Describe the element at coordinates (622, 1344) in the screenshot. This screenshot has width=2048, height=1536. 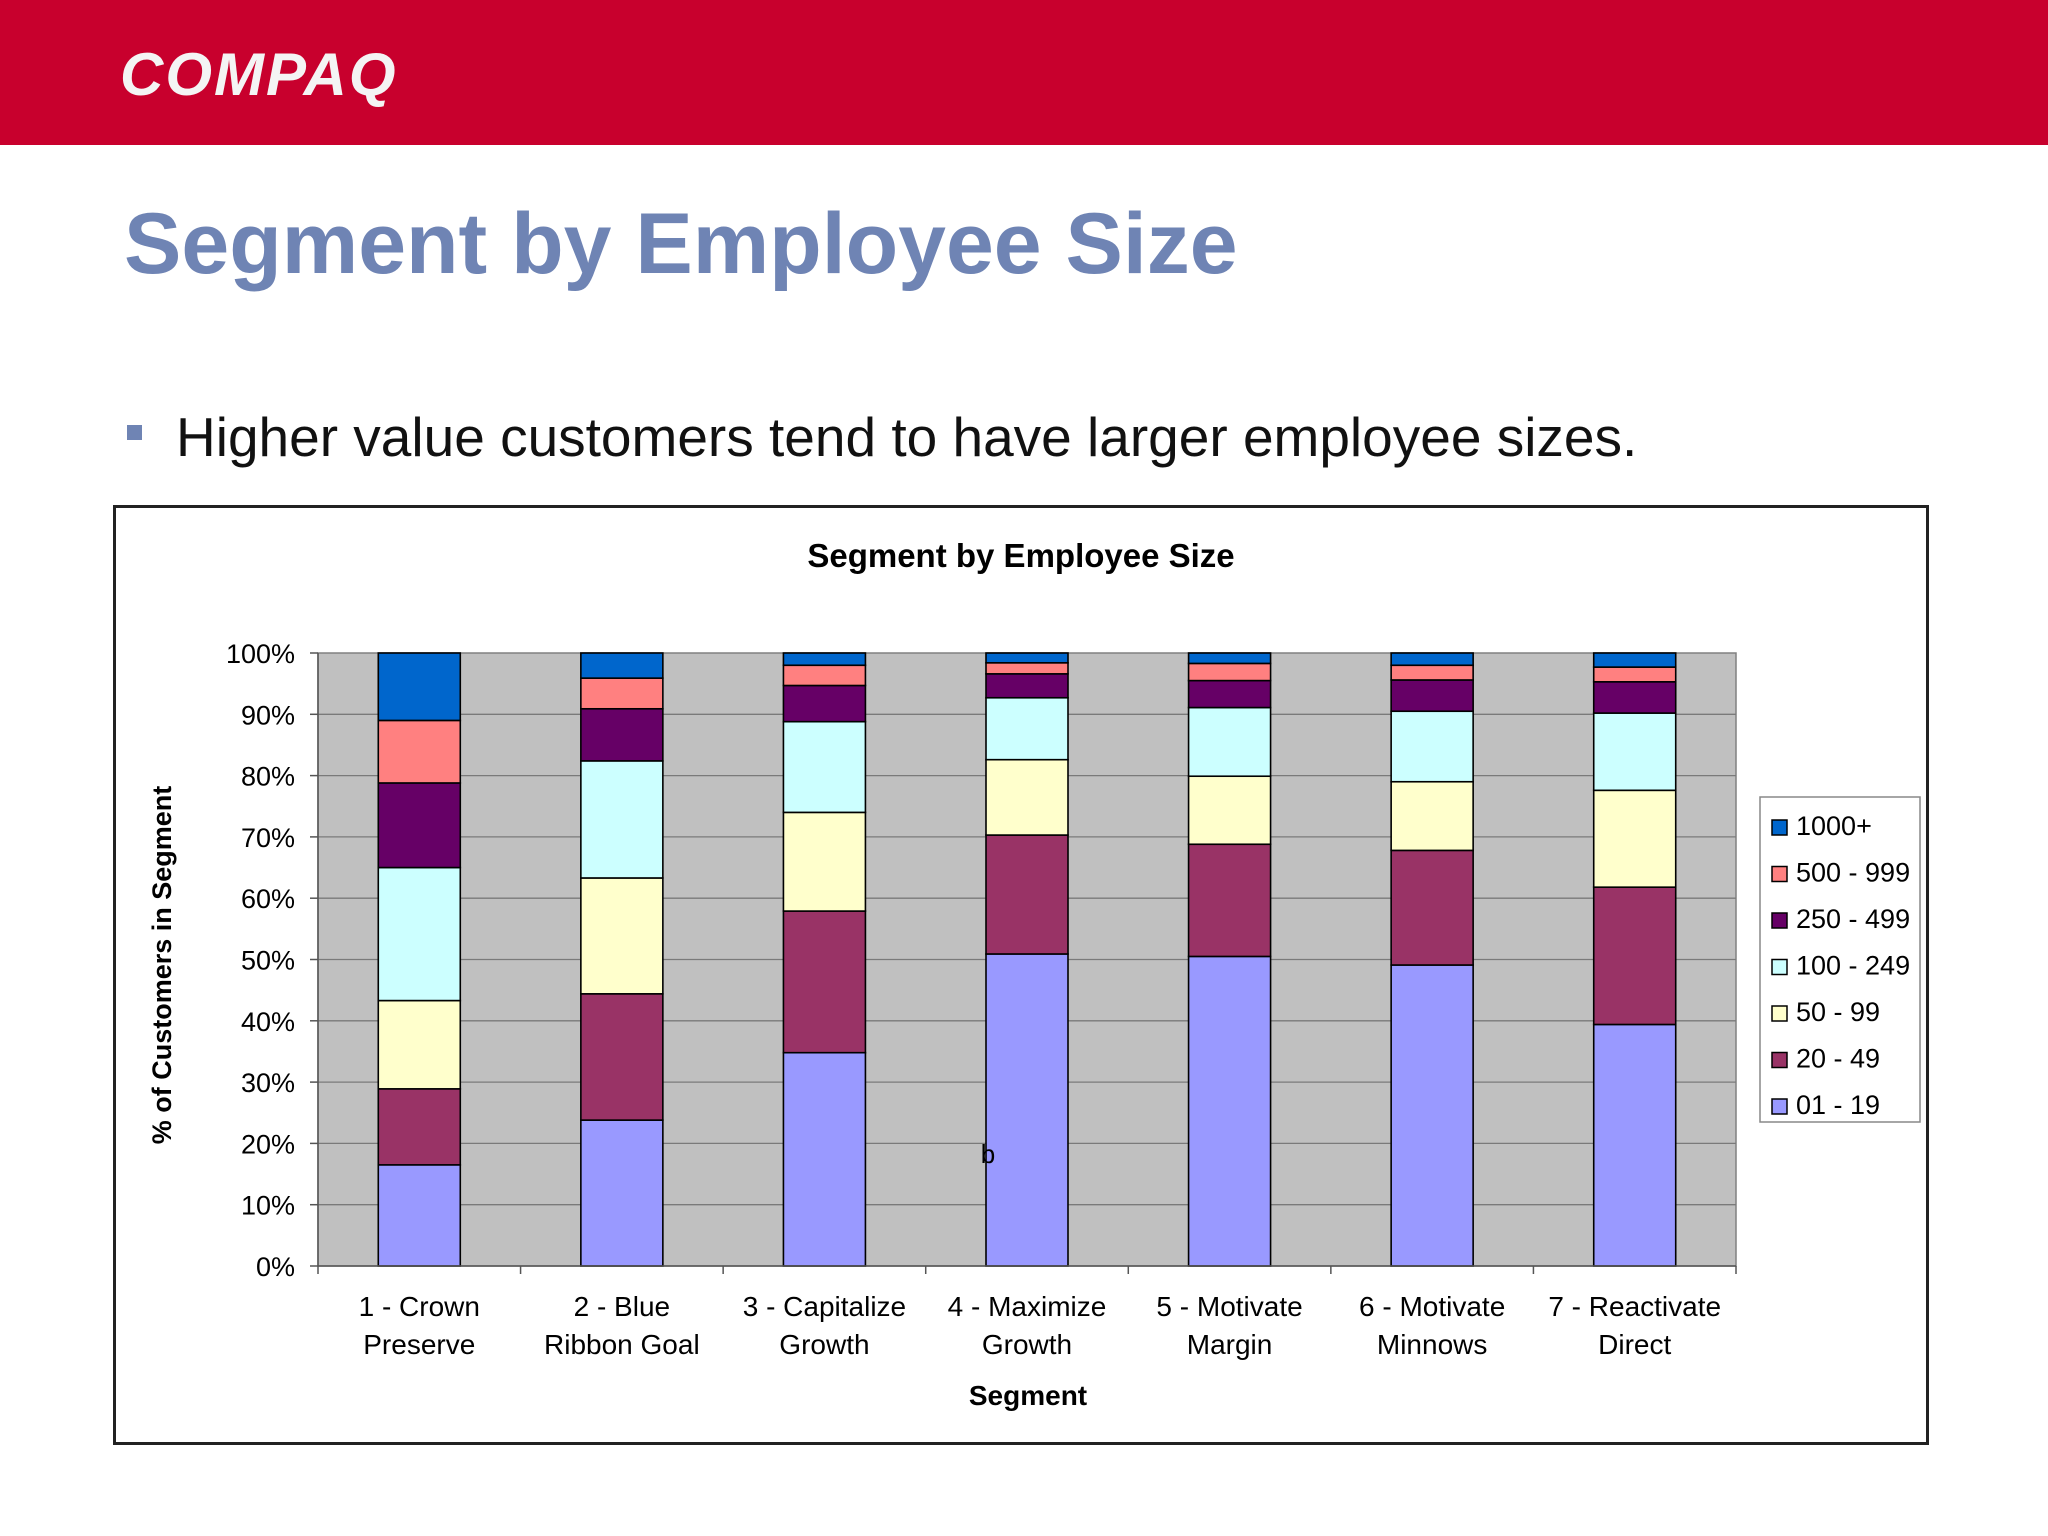
I see `x-tick-label: Ribbon Goal` at that location.